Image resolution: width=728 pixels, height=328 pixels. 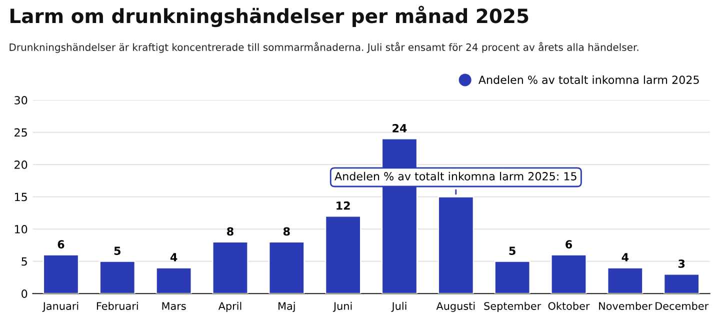 I want to click on x-tick-label: Oktober, so click(x=569, y=306).